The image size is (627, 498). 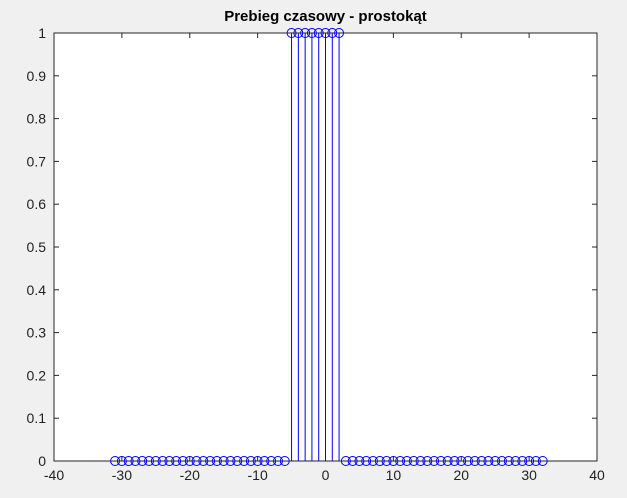 What do you see at coordinates (394, 475) in the screenshot?
I see `x-tick-label: 10` at bounding box center [394, 475].